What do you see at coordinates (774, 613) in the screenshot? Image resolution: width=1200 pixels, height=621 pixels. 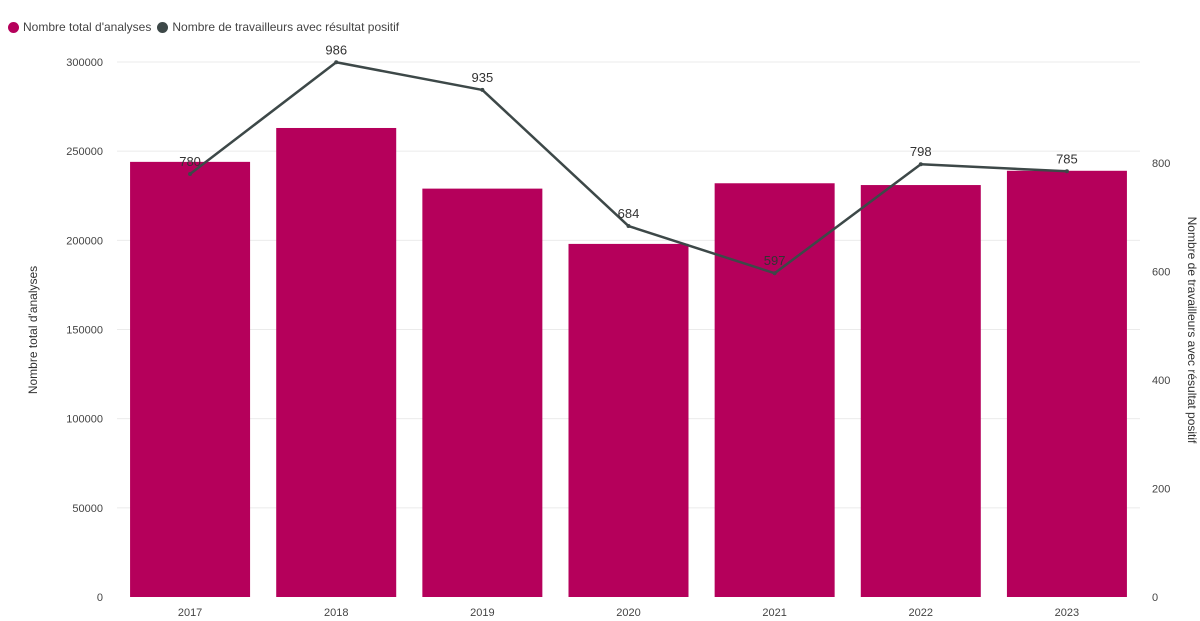 I see `x-tick-2021: 2021` at bounding box center [774, 613].